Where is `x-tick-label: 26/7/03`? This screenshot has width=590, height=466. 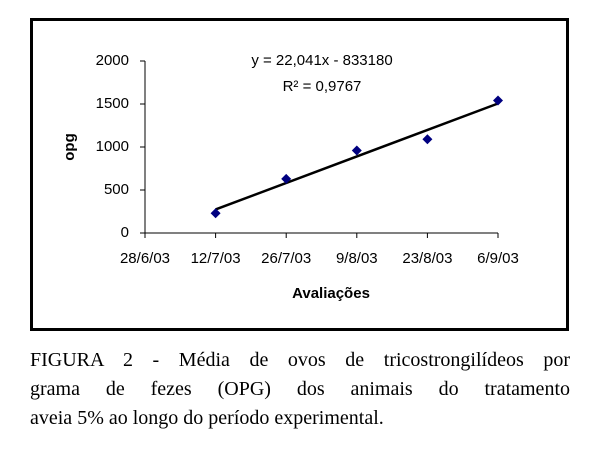 x-tick-label: 26/7/03 is located at coordinates (286, 258).